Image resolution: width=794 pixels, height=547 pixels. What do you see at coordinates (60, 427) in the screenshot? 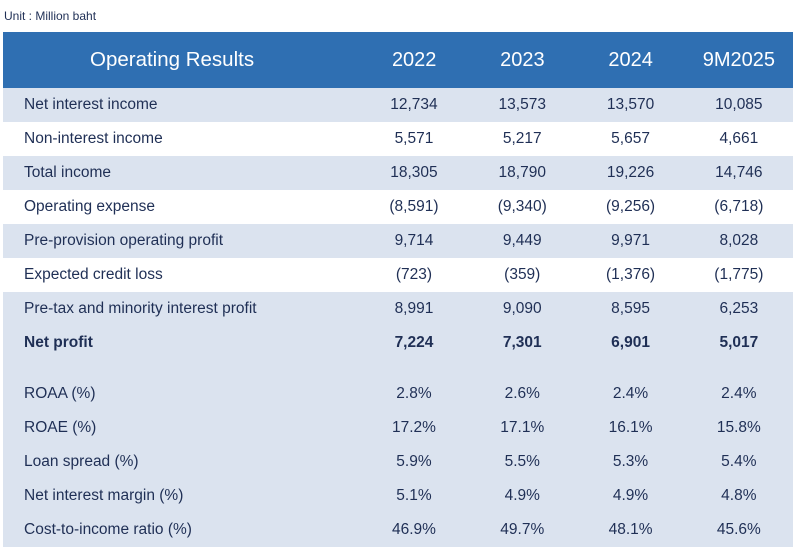
I see `row-label: ROAE (%)` at bounding box center [60, 427].